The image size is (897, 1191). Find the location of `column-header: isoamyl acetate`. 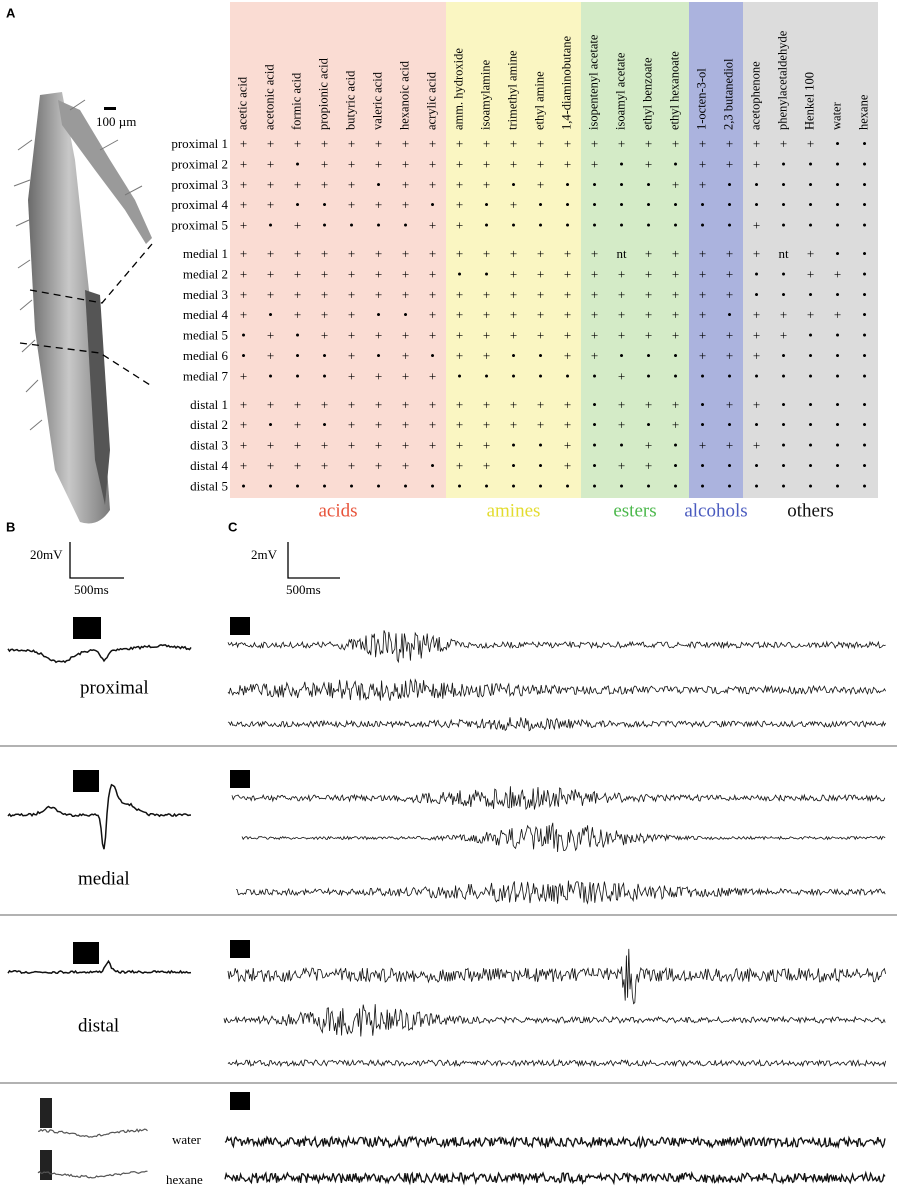

column-header: isoamyl acetate is located at coordinates (620, 91).